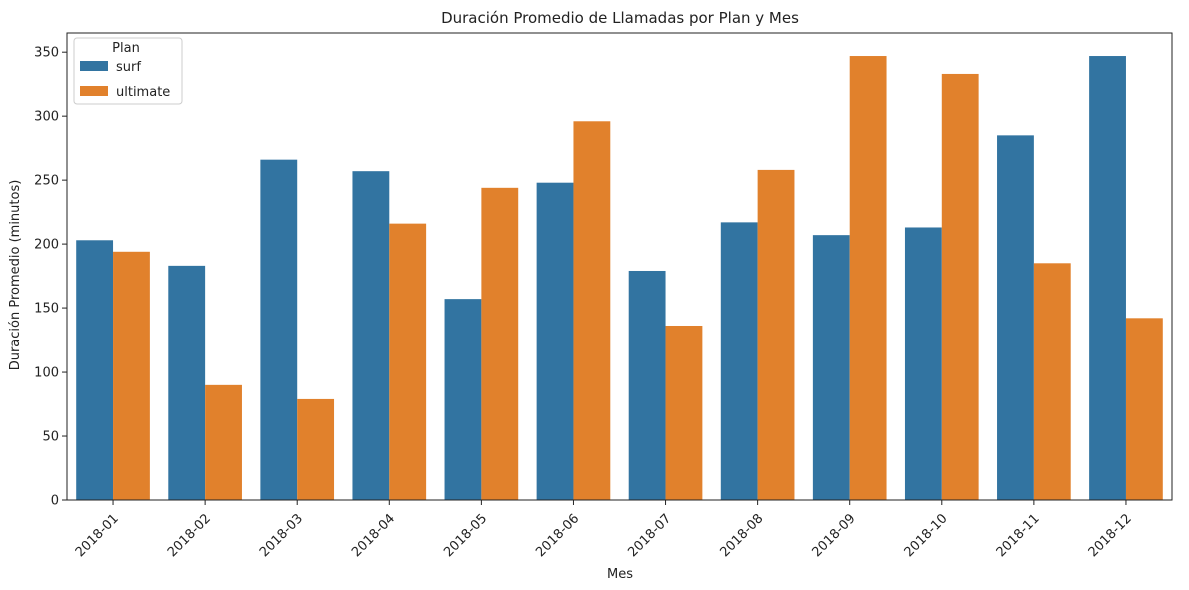 This screenshot has width=1189, height=590. Describe the element at coordinates (15, 275) in the screenshot. I see `y-axis-label: Duración Promedio (minutos)` at that location.